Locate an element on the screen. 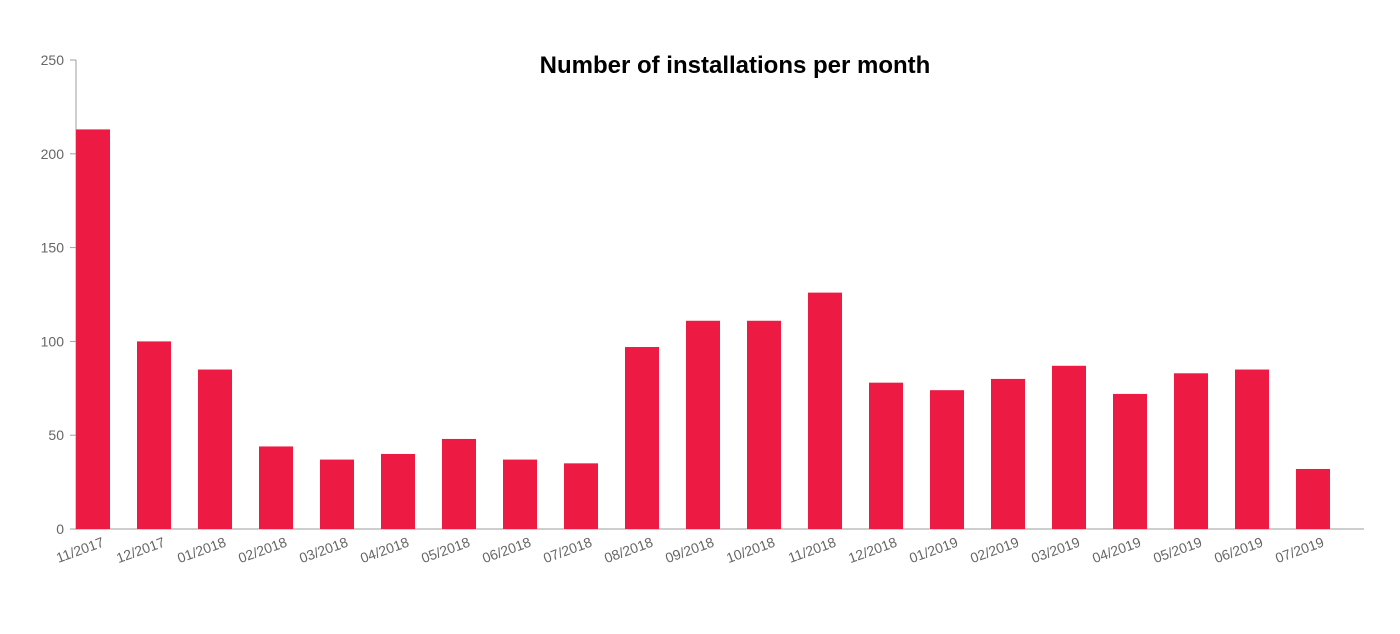  x-tick-label: 06/2018 is located at coordinates (506, 550).